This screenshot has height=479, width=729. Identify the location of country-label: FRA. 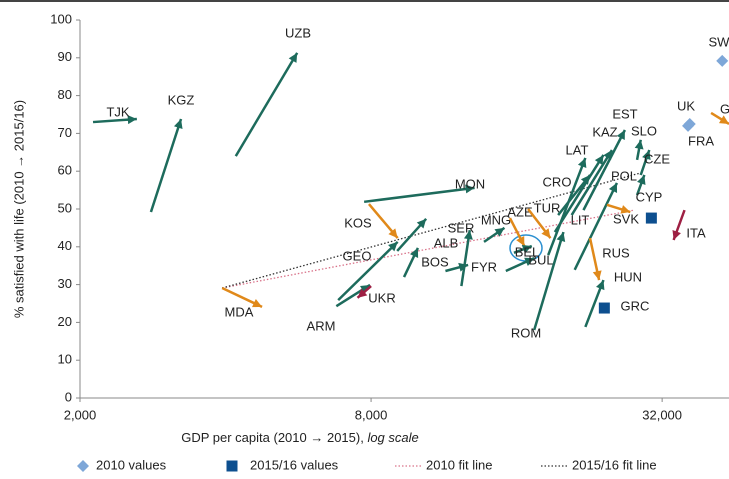
(701, 140).